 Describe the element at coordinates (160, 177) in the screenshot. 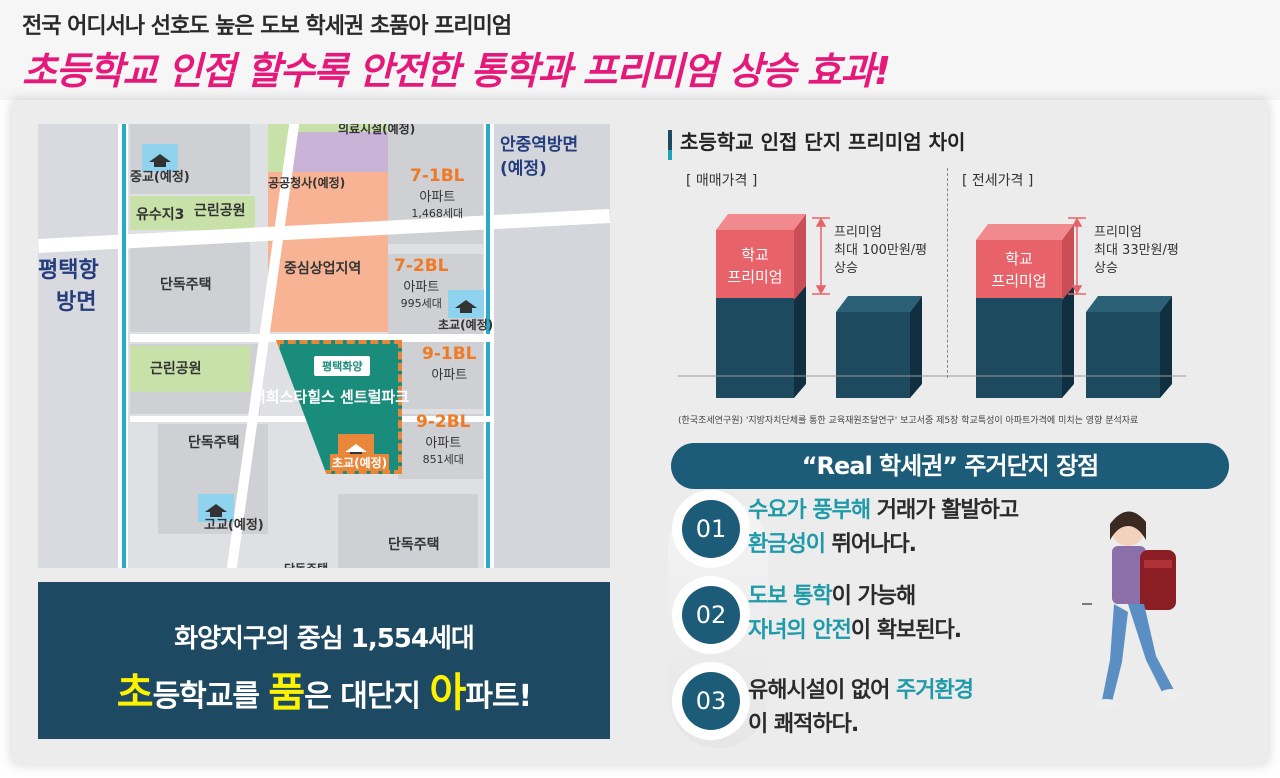

I see `map-label-middle-school: 중교(예정)` at that location.